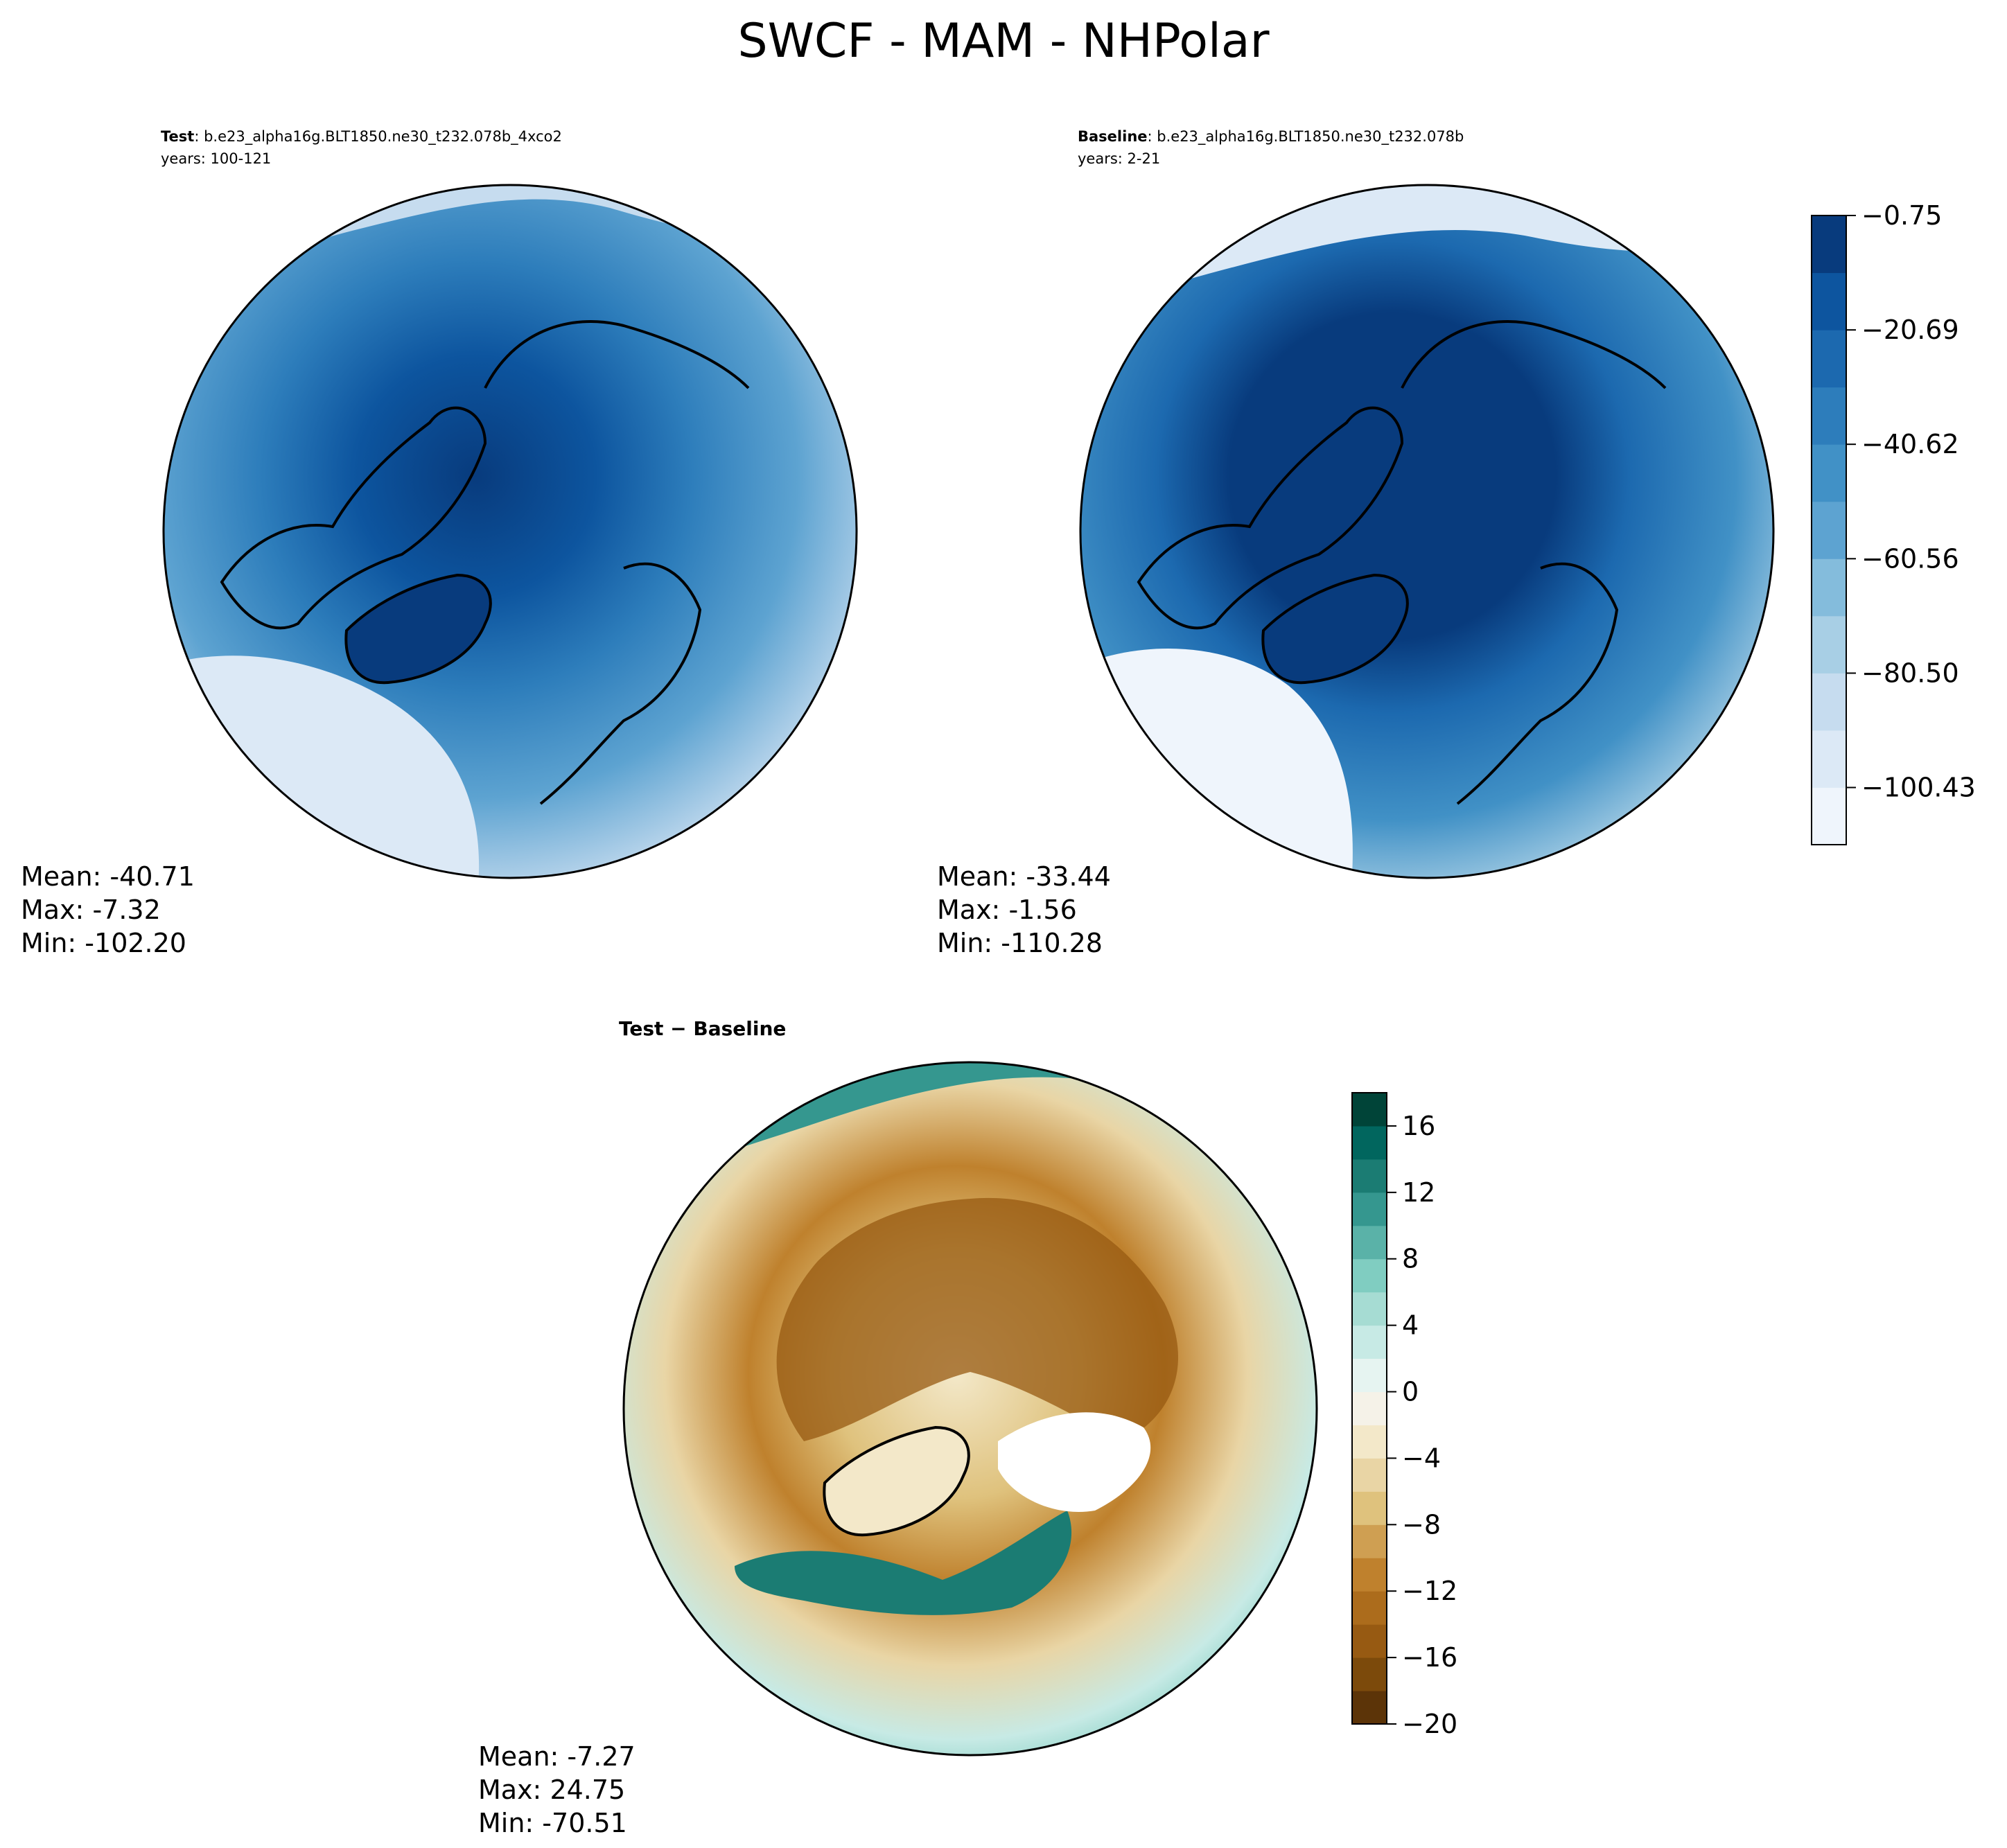 This screenshot has height=1848, width=2007. Describe the element at coordinates (108, 876) in the screenshot. I see `test-mean: Mean: -40.71` at that location.